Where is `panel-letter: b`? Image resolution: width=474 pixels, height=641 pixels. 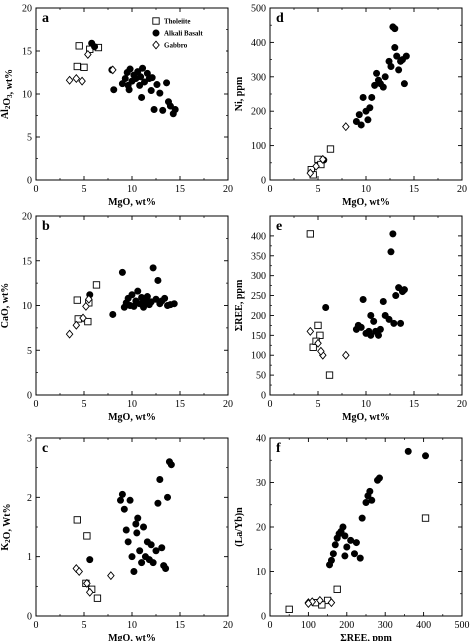
panel-letter: b is located at coordinates (46, 226).